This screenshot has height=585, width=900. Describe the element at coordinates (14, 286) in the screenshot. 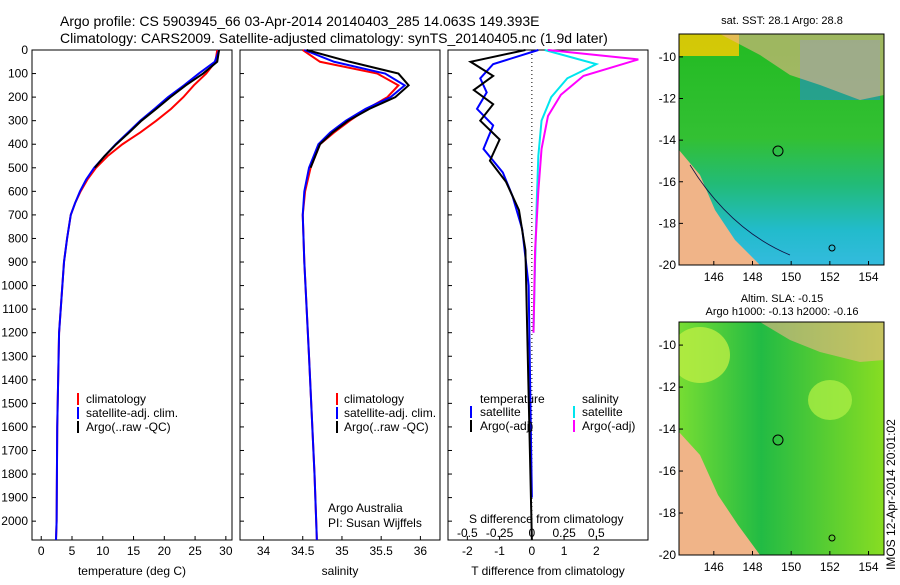

I see `y-tick-label: 1000` at that location.